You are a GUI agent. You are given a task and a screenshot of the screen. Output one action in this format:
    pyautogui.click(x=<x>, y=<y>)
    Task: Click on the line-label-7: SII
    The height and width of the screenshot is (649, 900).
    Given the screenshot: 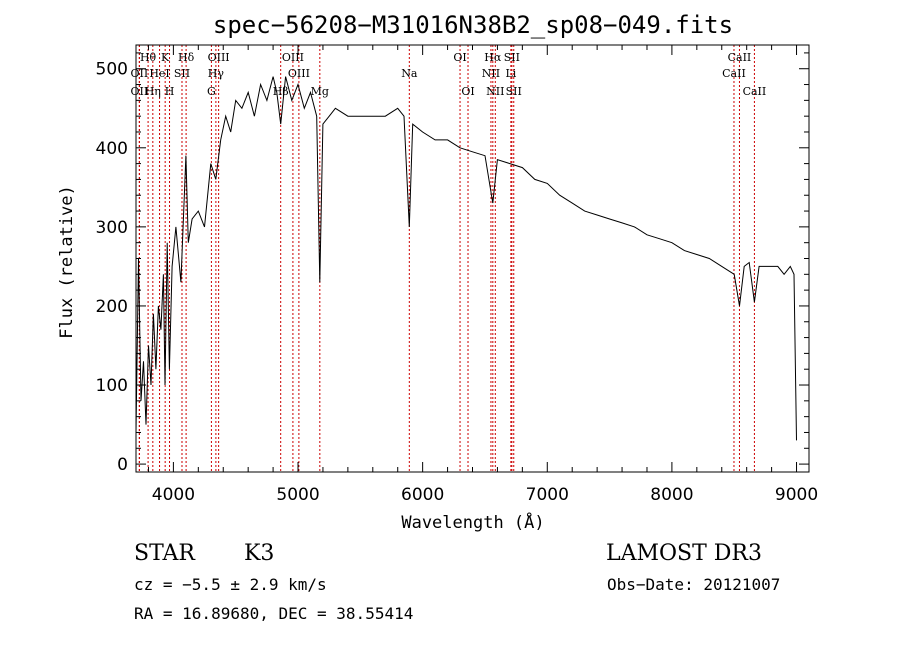 What is the action you would take?
    pyautogui.click(x=182, y=73)
    